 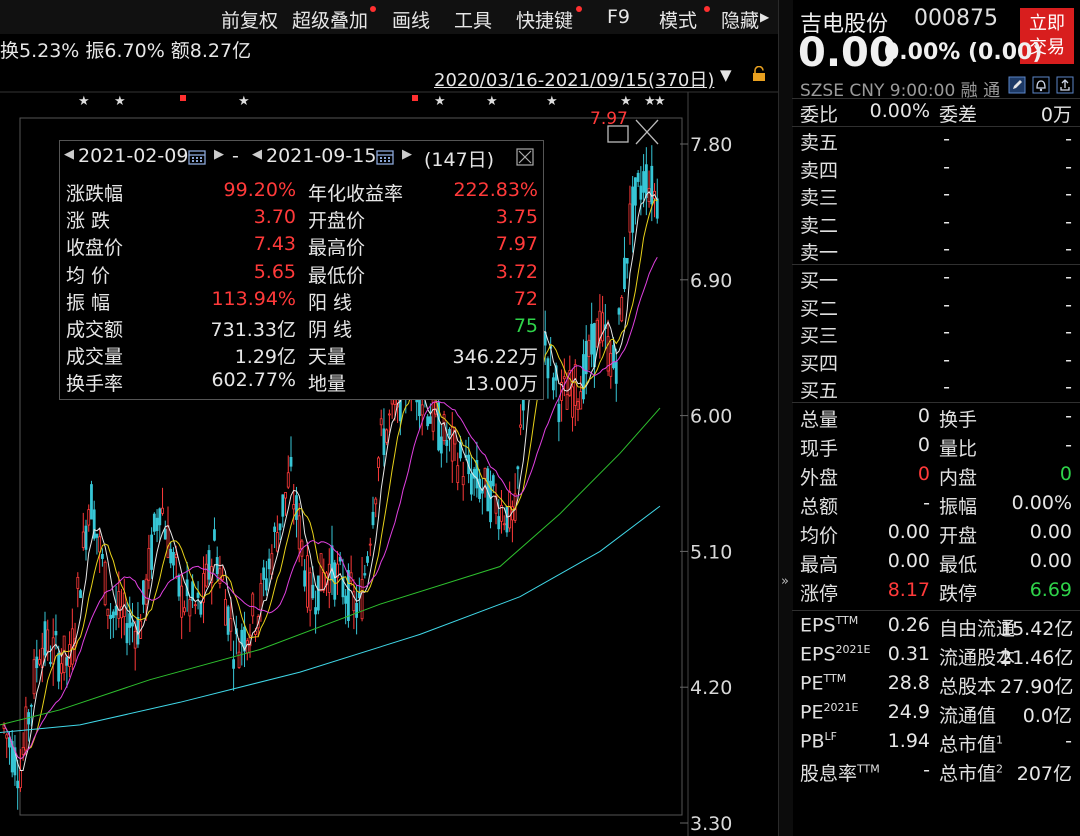 I want to click on share-icon, so click(x=1065, y=85).